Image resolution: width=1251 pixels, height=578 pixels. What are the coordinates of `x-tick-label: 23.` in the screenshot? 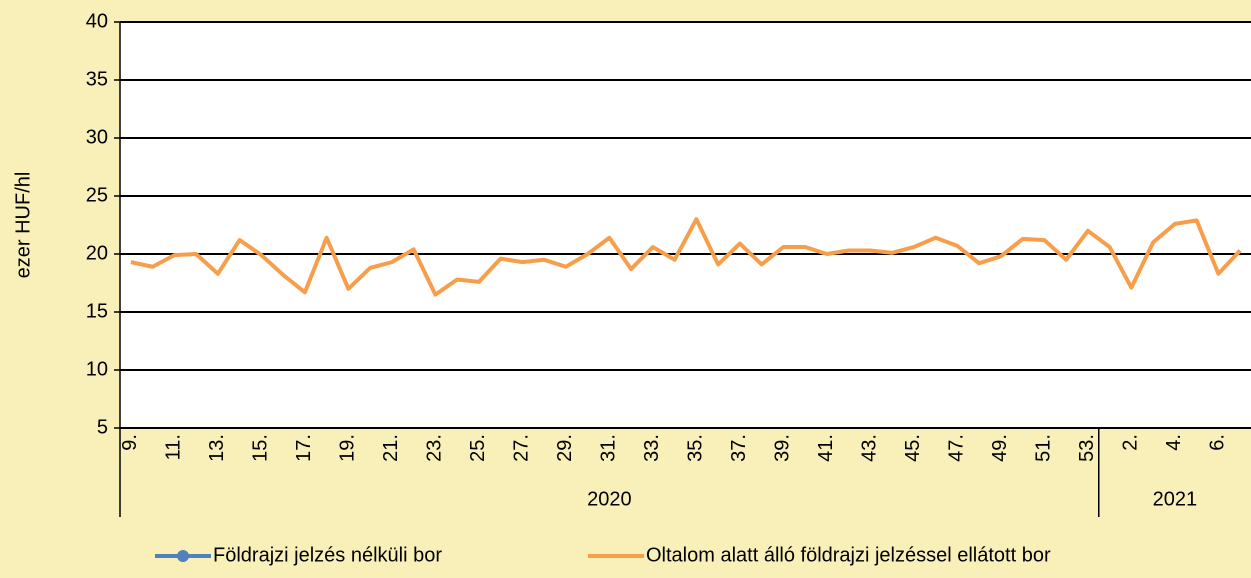 It's located at (435, 448).